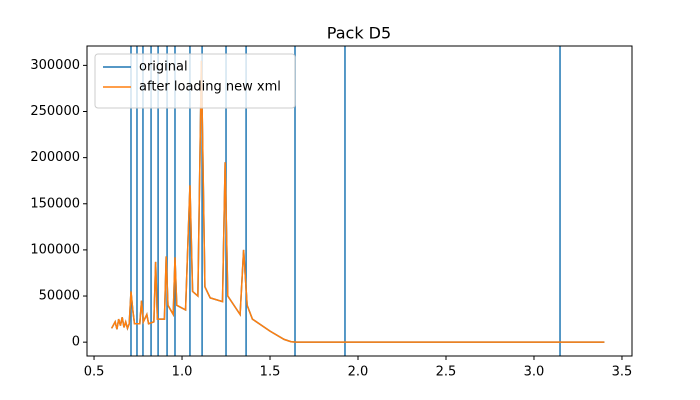 Image resolution: width=700 pixels, height=400 pixels. I want to click on y-tick-label: 0, so click(76, 342).